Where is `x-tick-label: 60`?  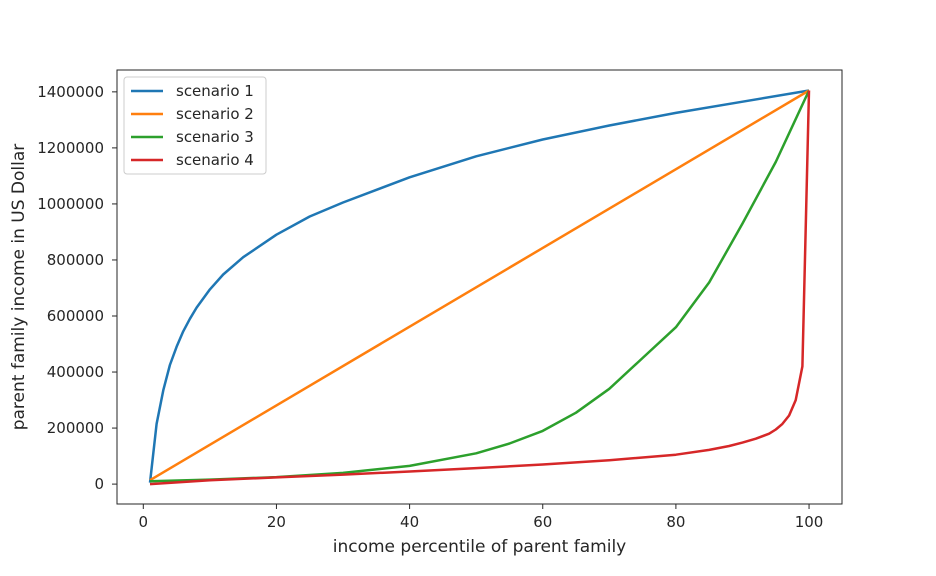 x-tick-label: 60 is located at coordinates (542, 522).